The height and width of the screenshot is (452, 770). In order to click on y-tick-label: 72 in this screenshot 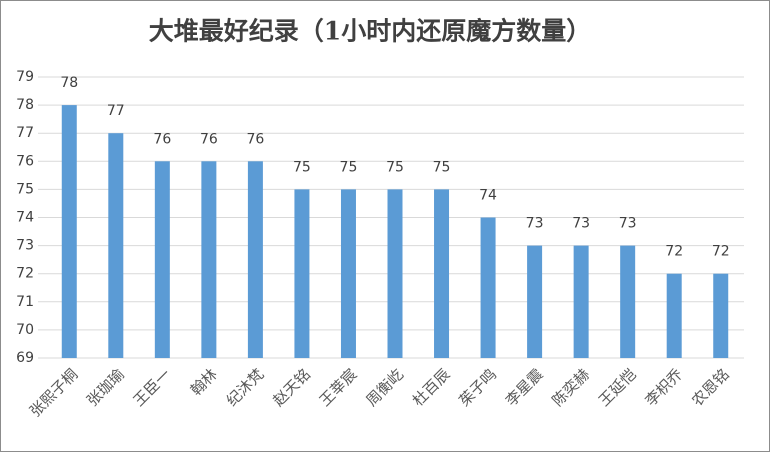, I will do `click(25, 274)`.